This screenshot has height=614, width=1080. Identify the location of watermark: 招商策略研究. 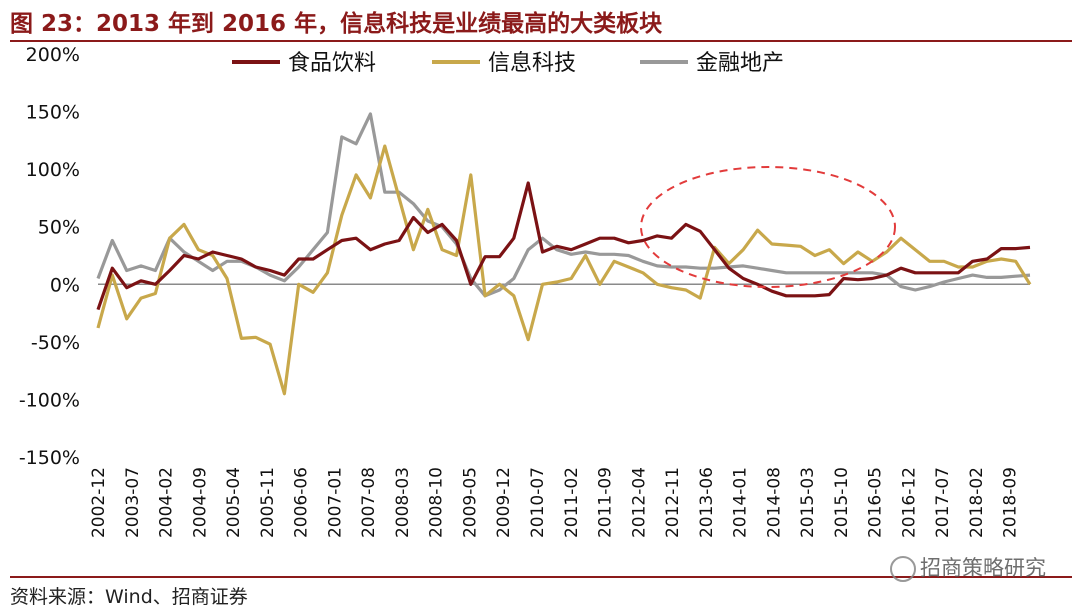
(968, 567).